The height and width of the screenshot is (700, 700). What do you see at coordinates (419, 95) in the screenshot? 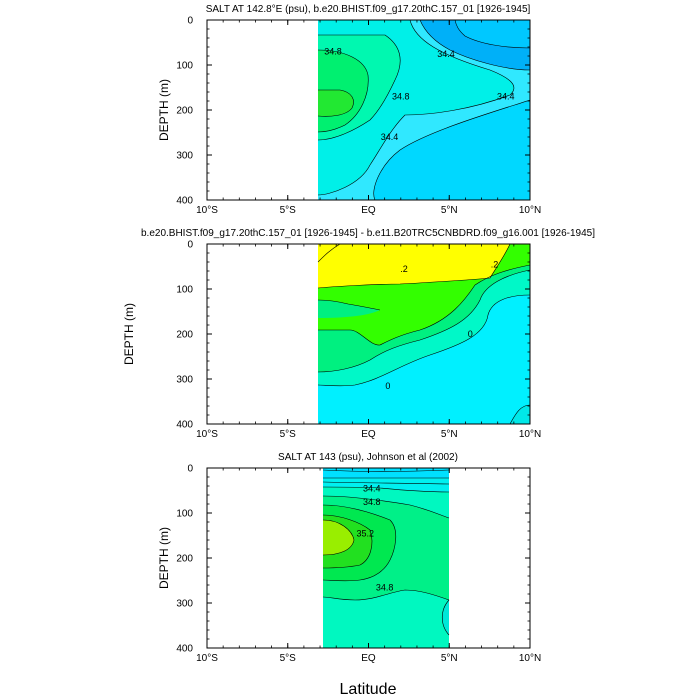
I see `contour-labels: 34.8 34.4 34.4 34.8 34.4` at bounding box center [419, 95].